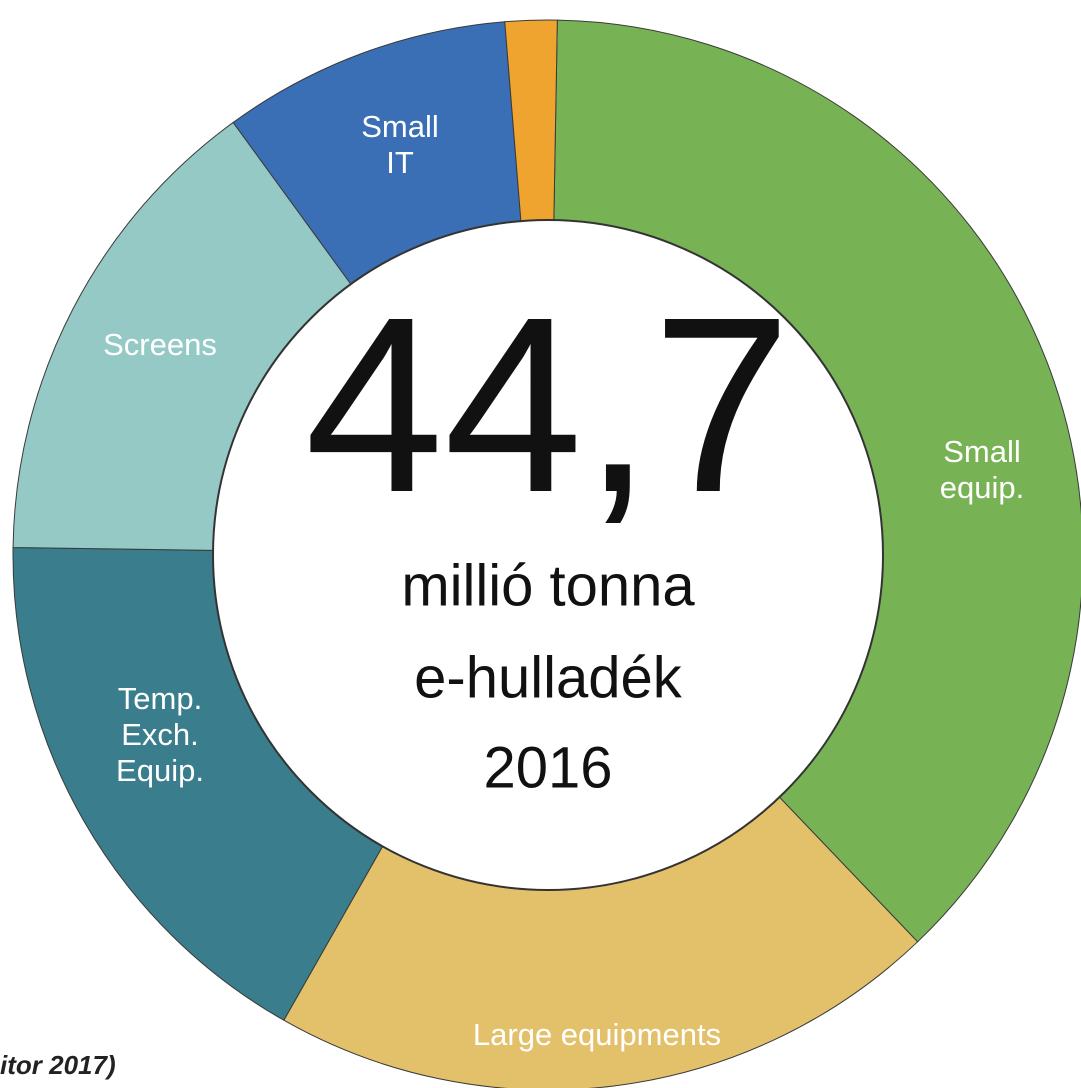  Describe the element at coordinates (400, 144) in the screenshot. I see `segment-label: Small IT` at that location.